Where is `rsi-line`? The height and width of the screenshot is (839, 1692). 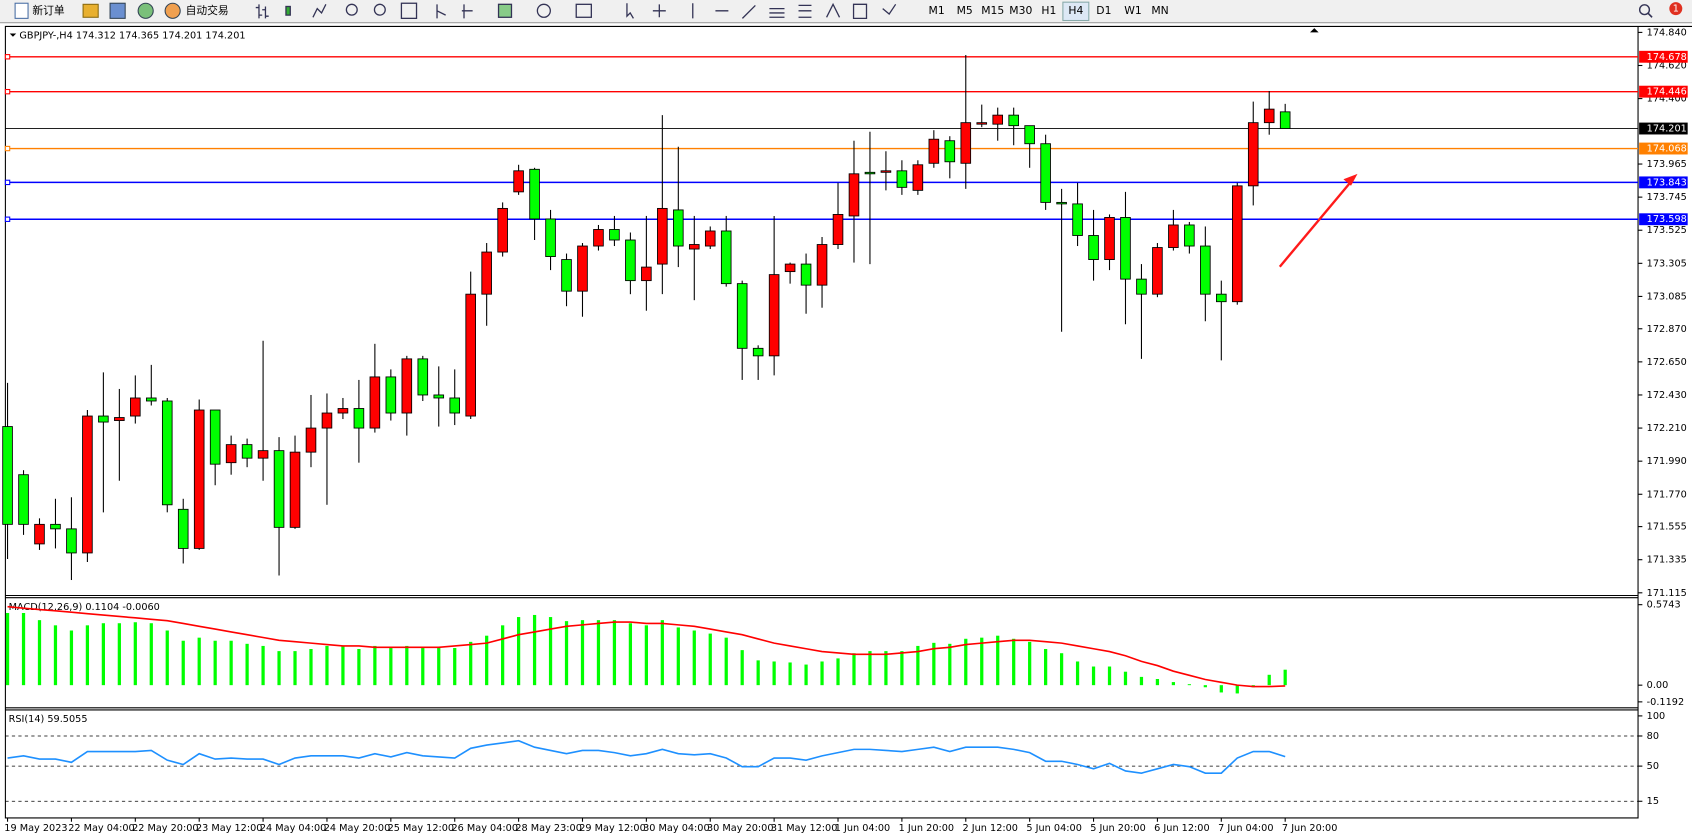 rsi-line is located at coordinates (646, 756).